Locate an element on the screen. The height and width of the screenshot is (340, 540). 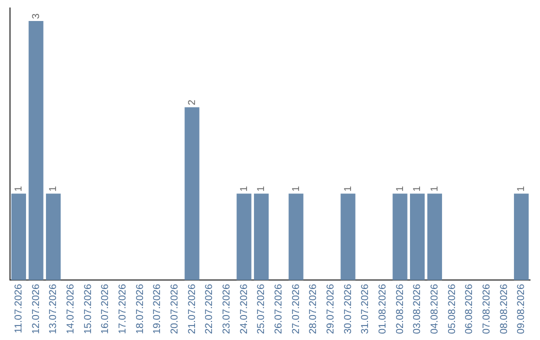
x-tick-label: 12.07.2026 is located at coordinates (36, 309).